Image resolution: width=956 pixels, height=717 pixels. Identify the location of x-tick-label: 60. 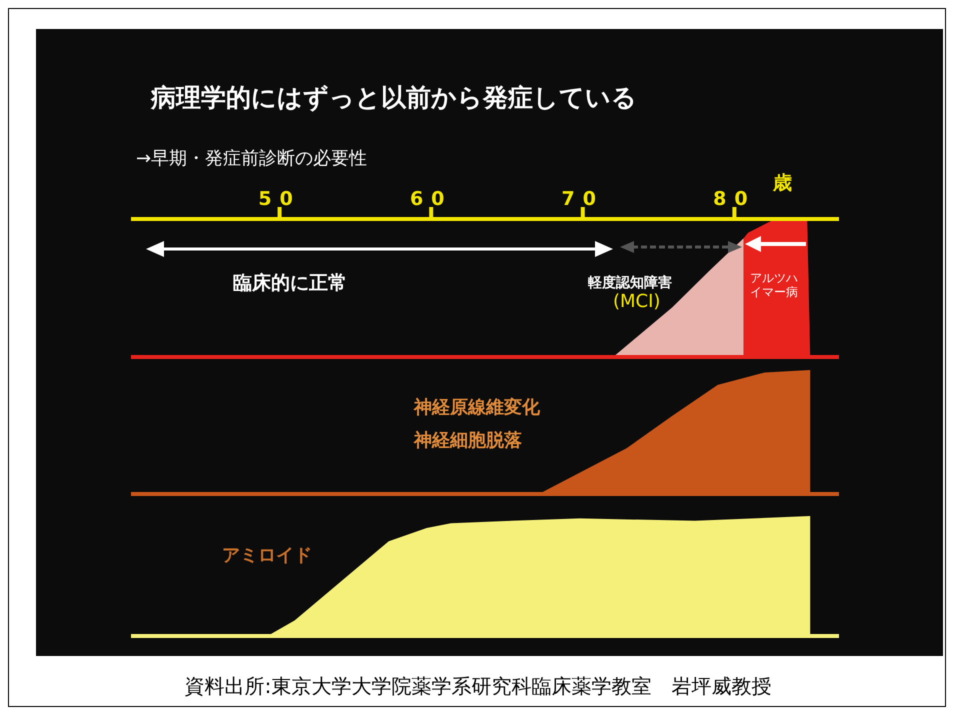
(431, 199).